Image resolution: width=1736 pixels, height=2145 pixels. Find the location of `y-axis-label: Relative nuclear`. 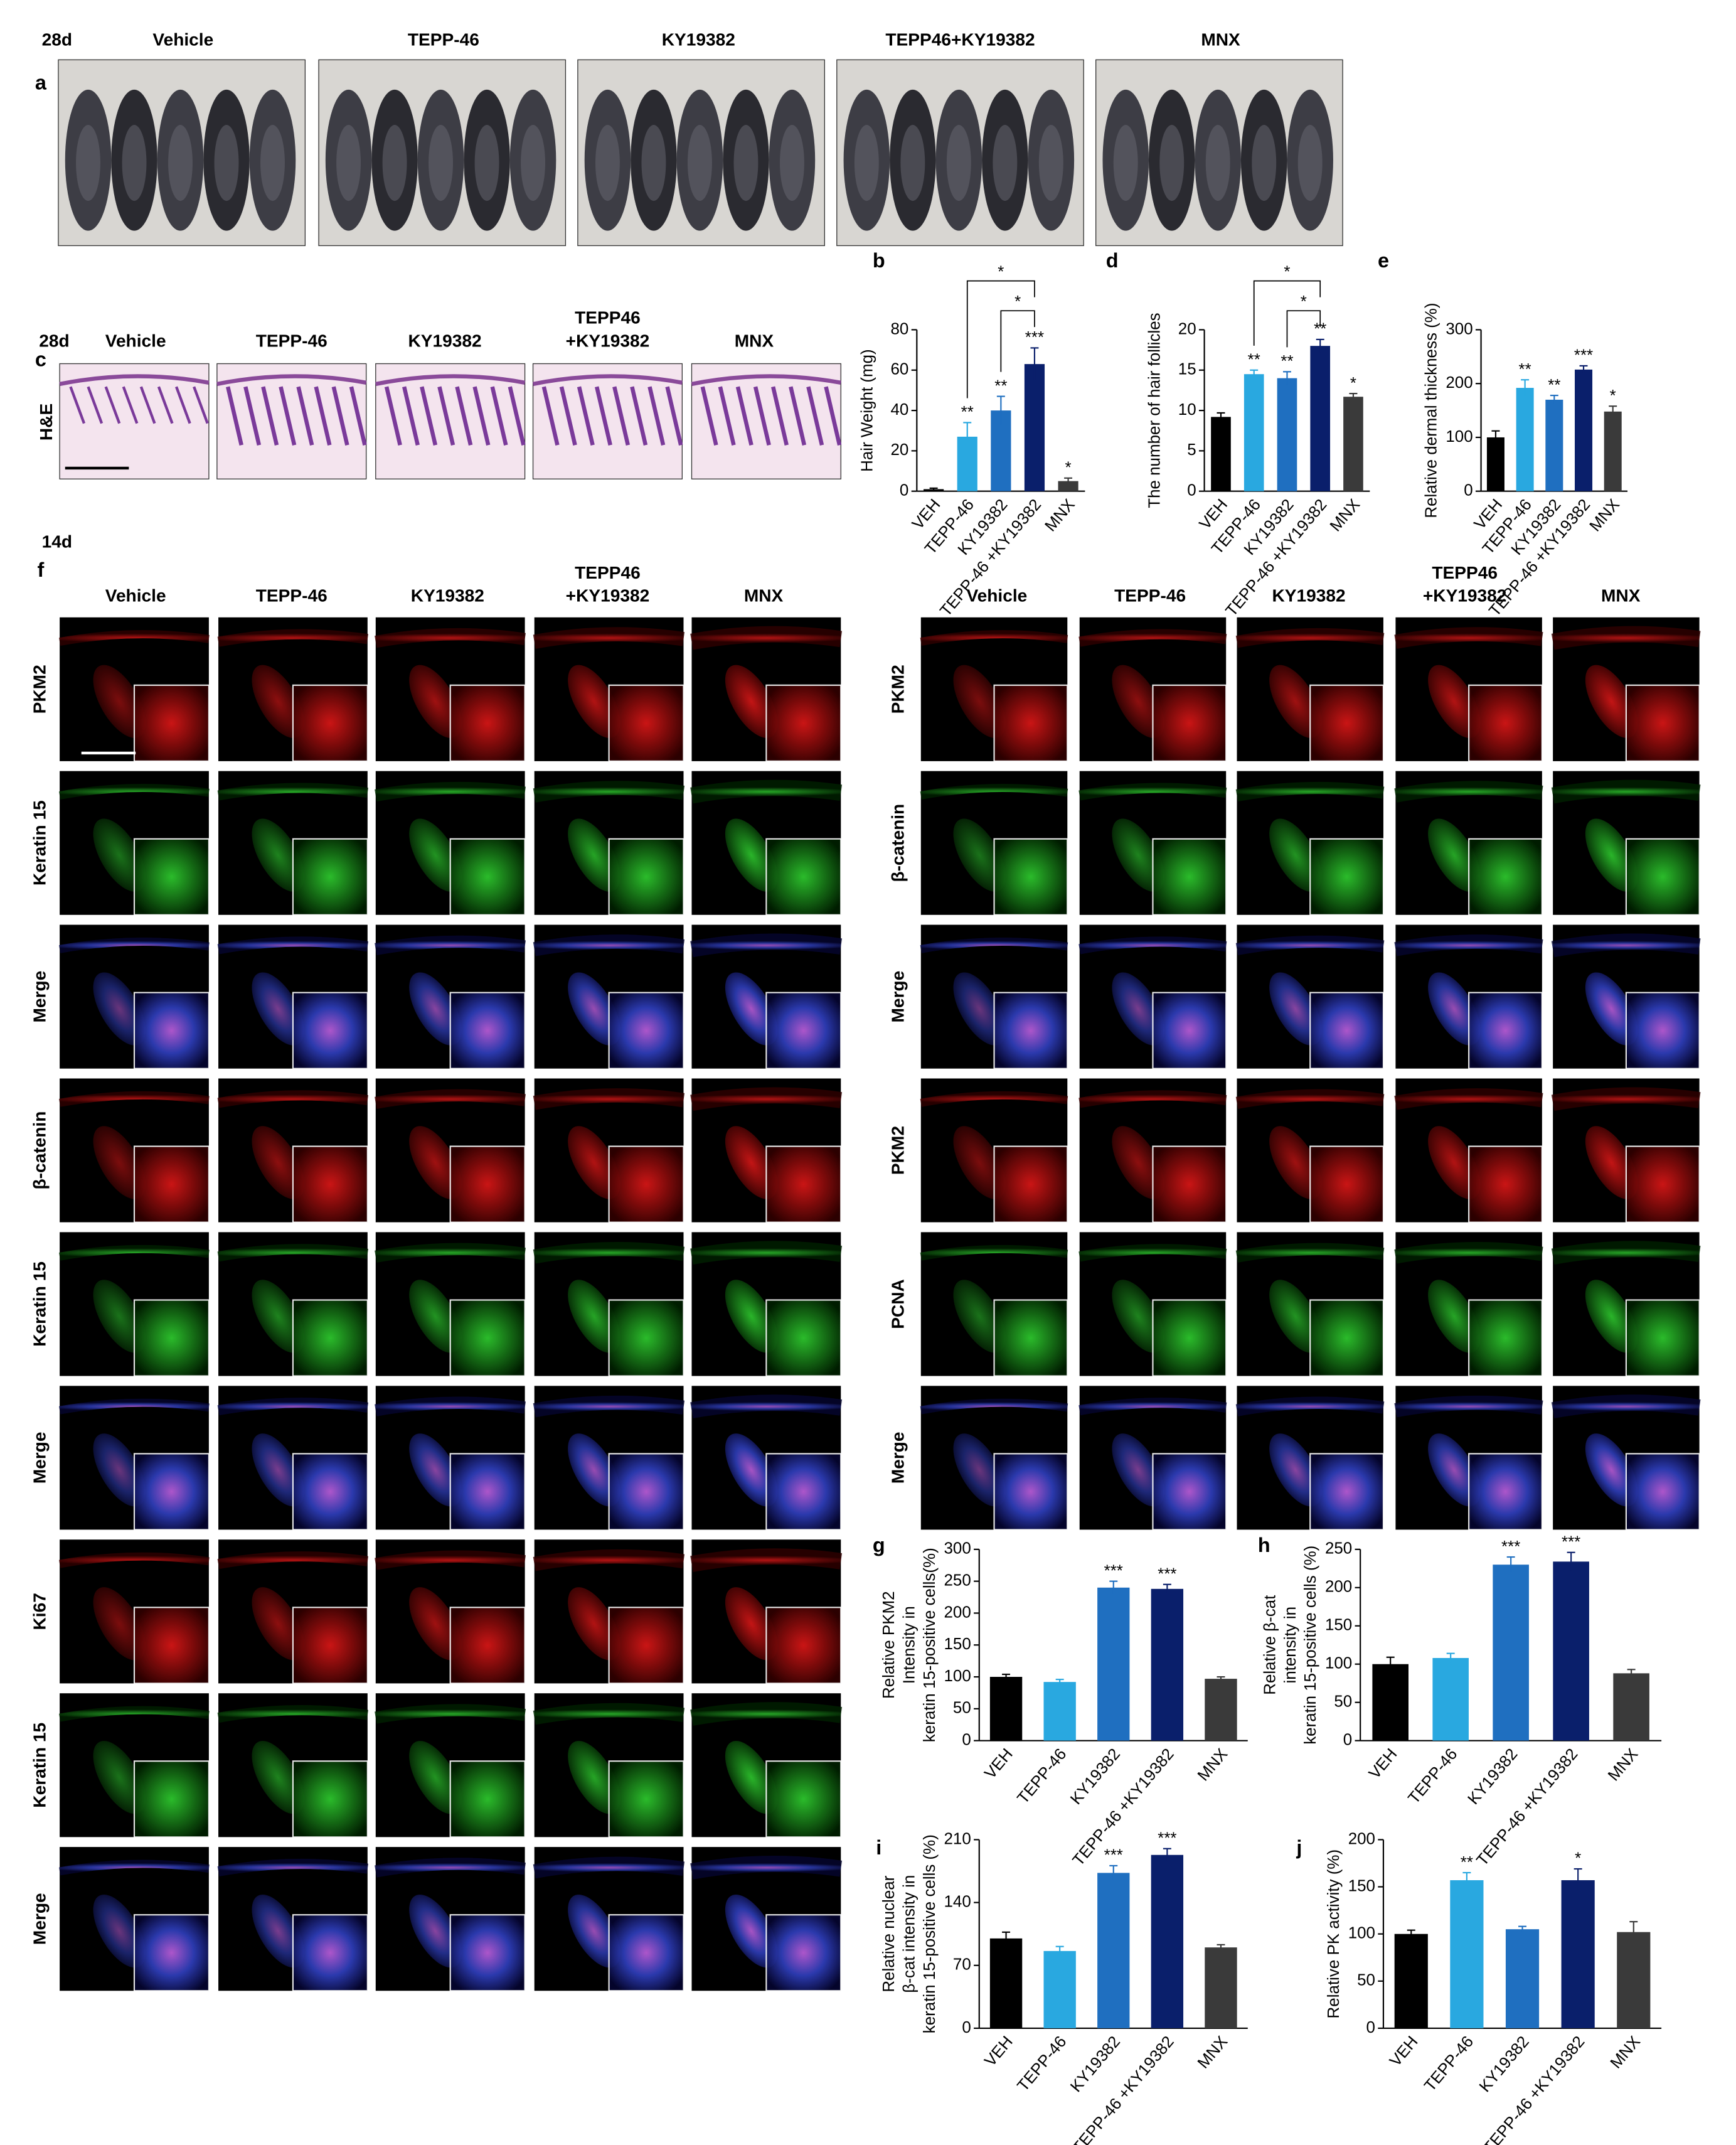

y-axis-label: Relative nuclear is located at coordinates (889, 1933).